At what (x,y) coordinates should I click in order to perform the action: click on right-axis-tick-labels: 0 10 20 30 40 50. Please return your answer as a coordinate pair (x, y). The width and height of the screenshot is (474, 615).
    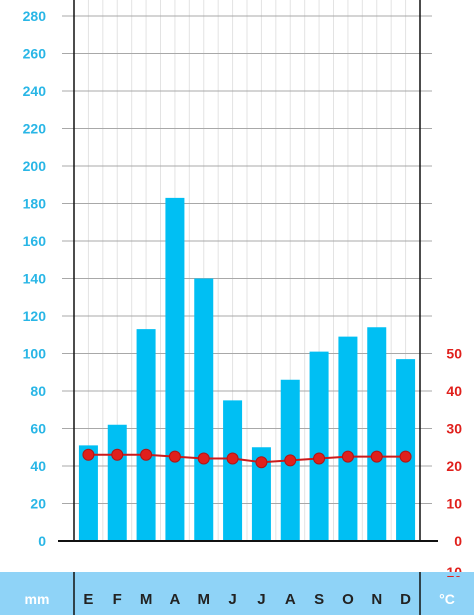
    Looking at the image, I should click on (454, 448).